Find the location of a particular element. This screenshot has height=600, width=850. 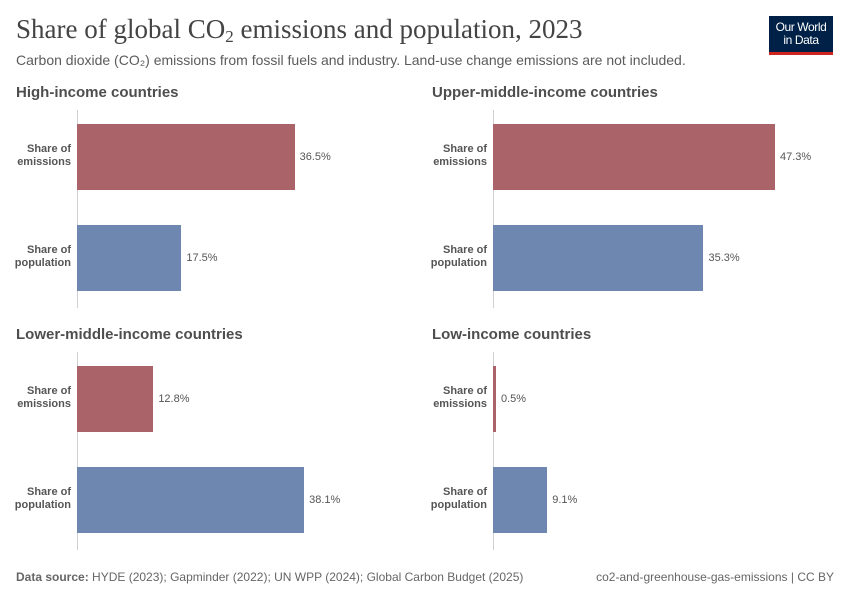

value-label: 47.3% is located at coordinates (796, 157).